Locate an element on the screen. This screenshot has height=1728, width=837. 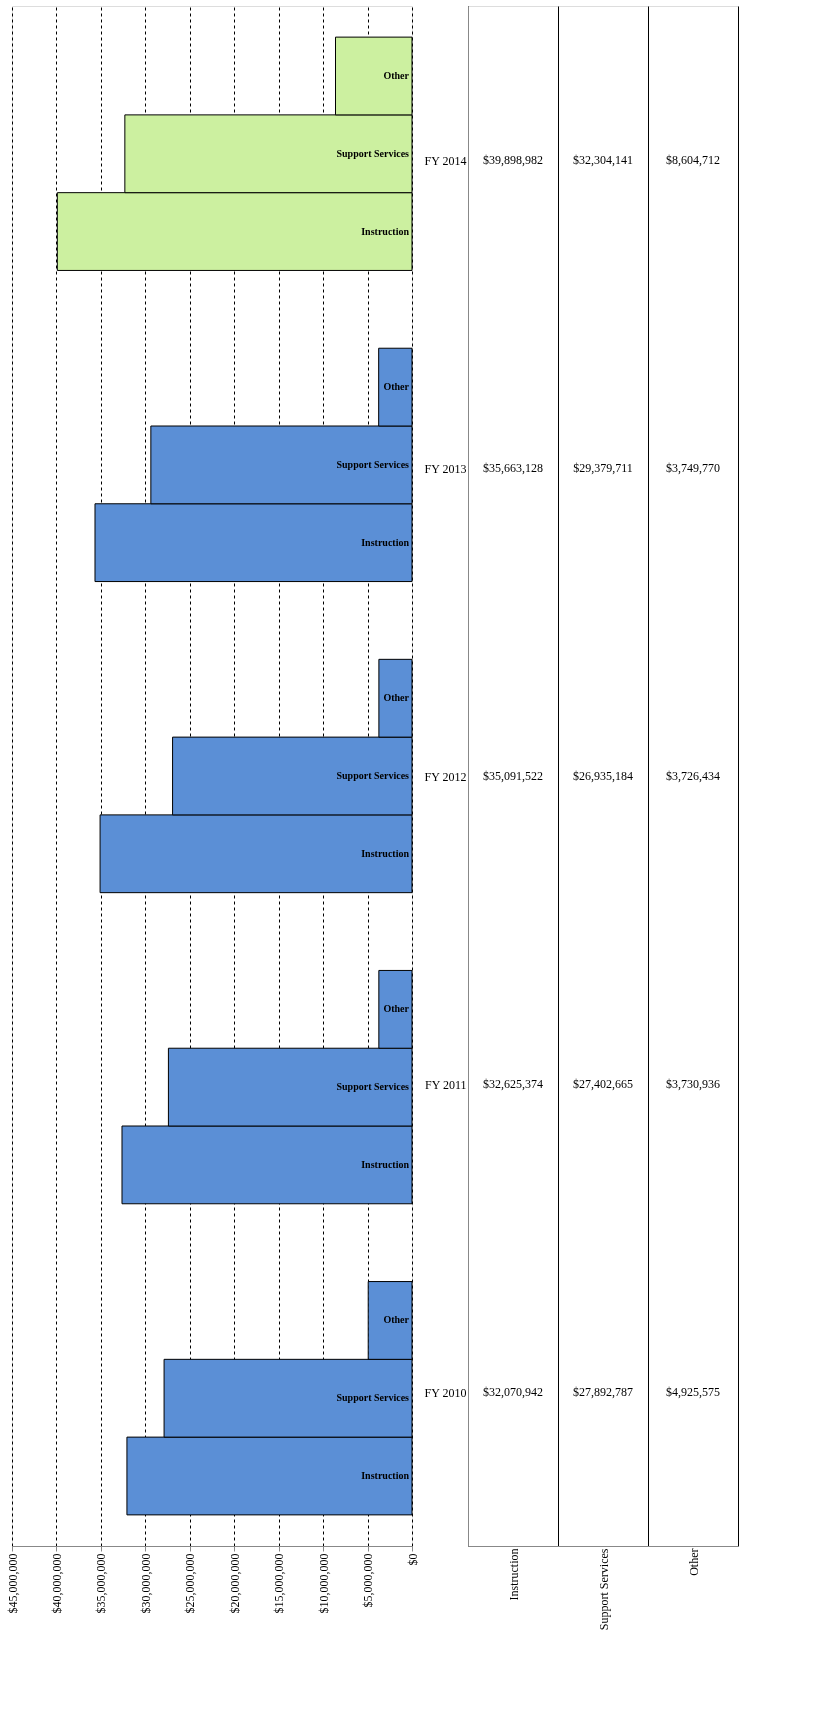
data-label: $27,892,787 is located at coordinates (603, 1392).